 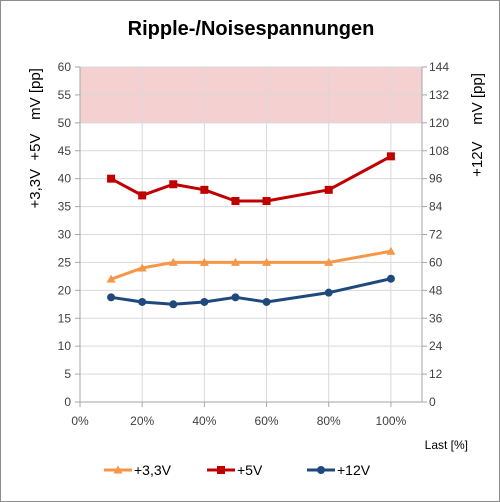 I want to click on legend-marker-33v, so click(x=118, y=469).